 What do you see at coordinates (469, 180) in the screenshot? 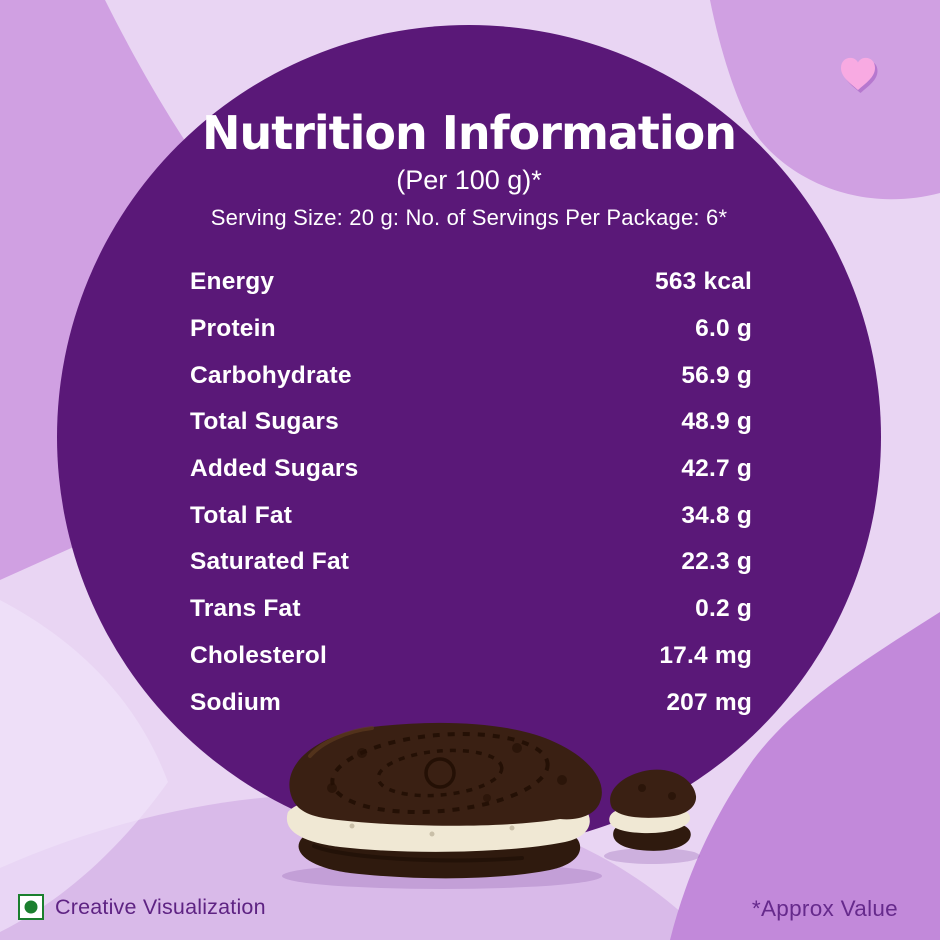
I see `per-quantity-subtitle: (Per 100 g)*` at bounding box center [469, 180].